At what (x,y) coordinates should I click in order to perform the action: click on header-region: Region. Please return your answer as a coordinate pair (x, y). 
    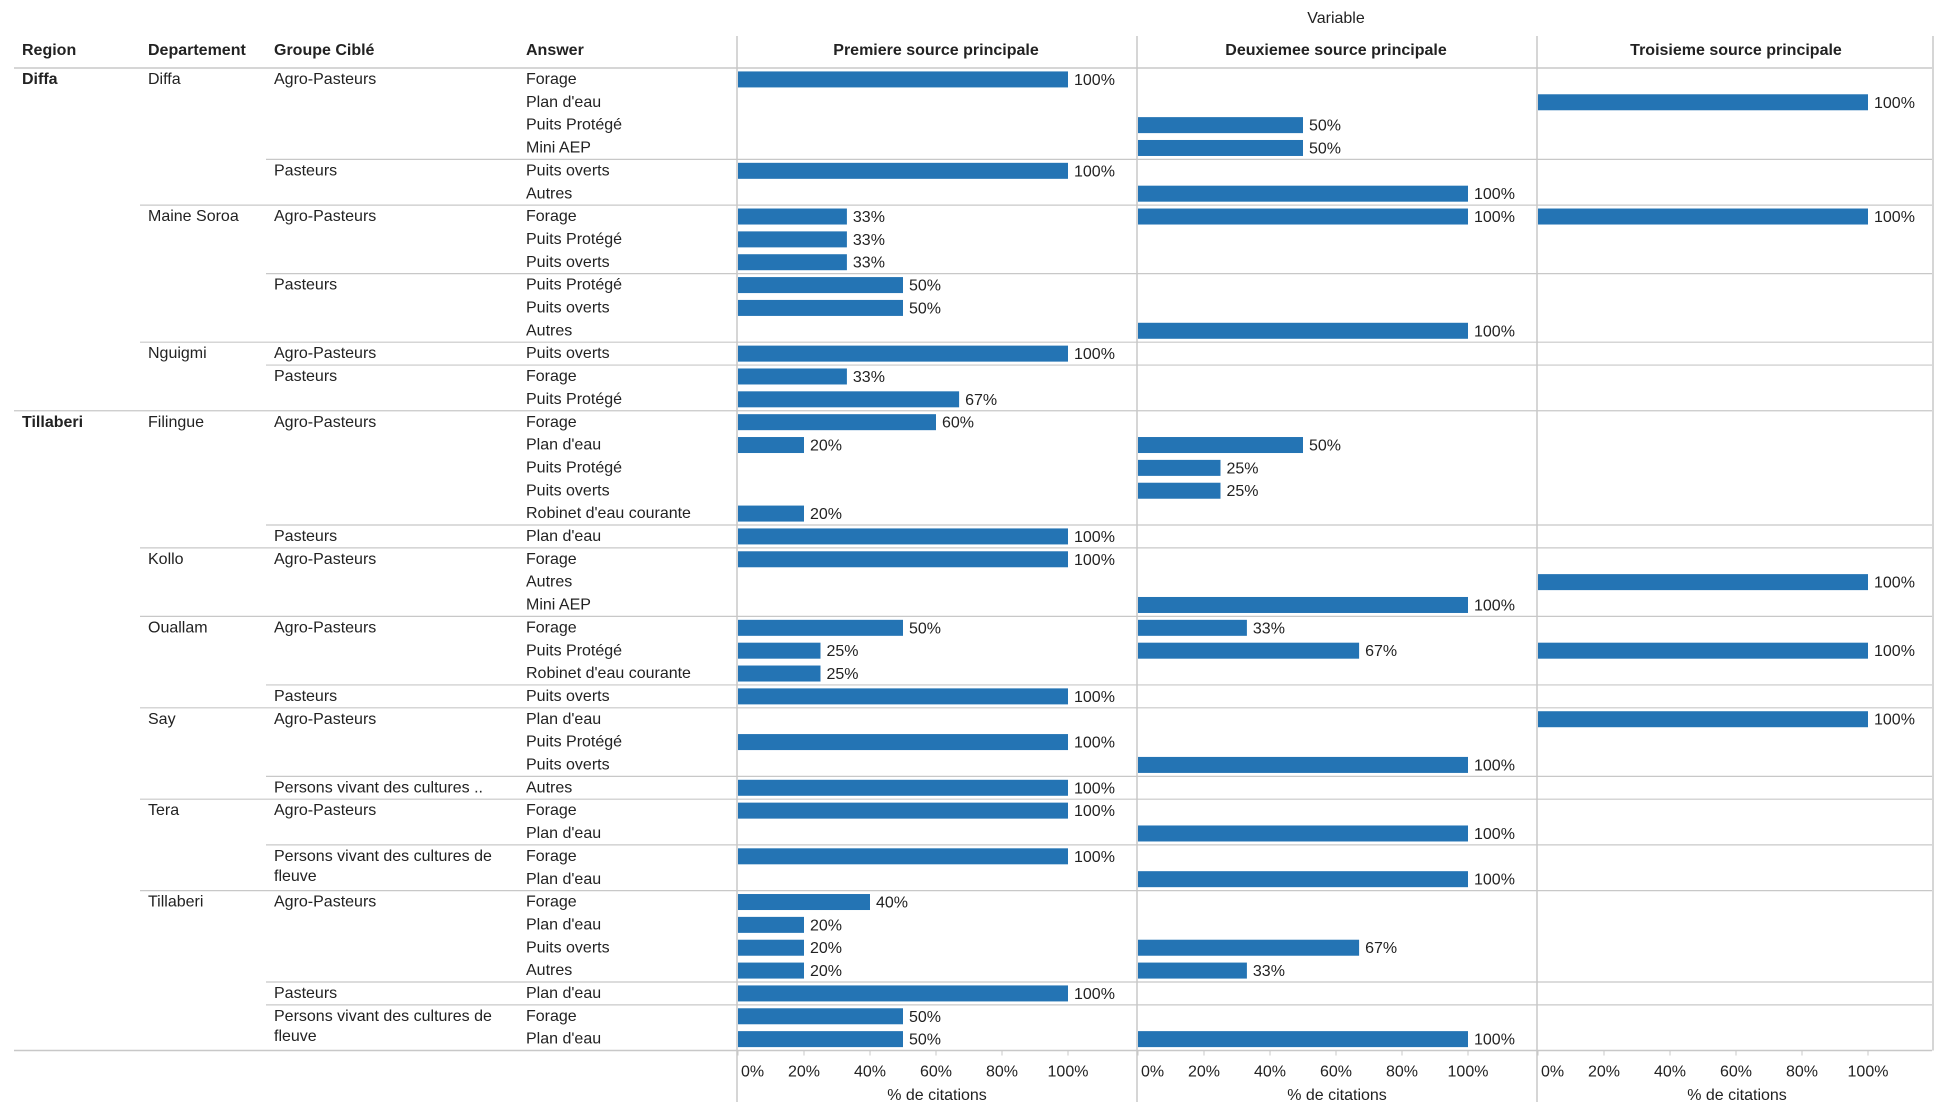
    Looking at the image, I should click on (49, 50).